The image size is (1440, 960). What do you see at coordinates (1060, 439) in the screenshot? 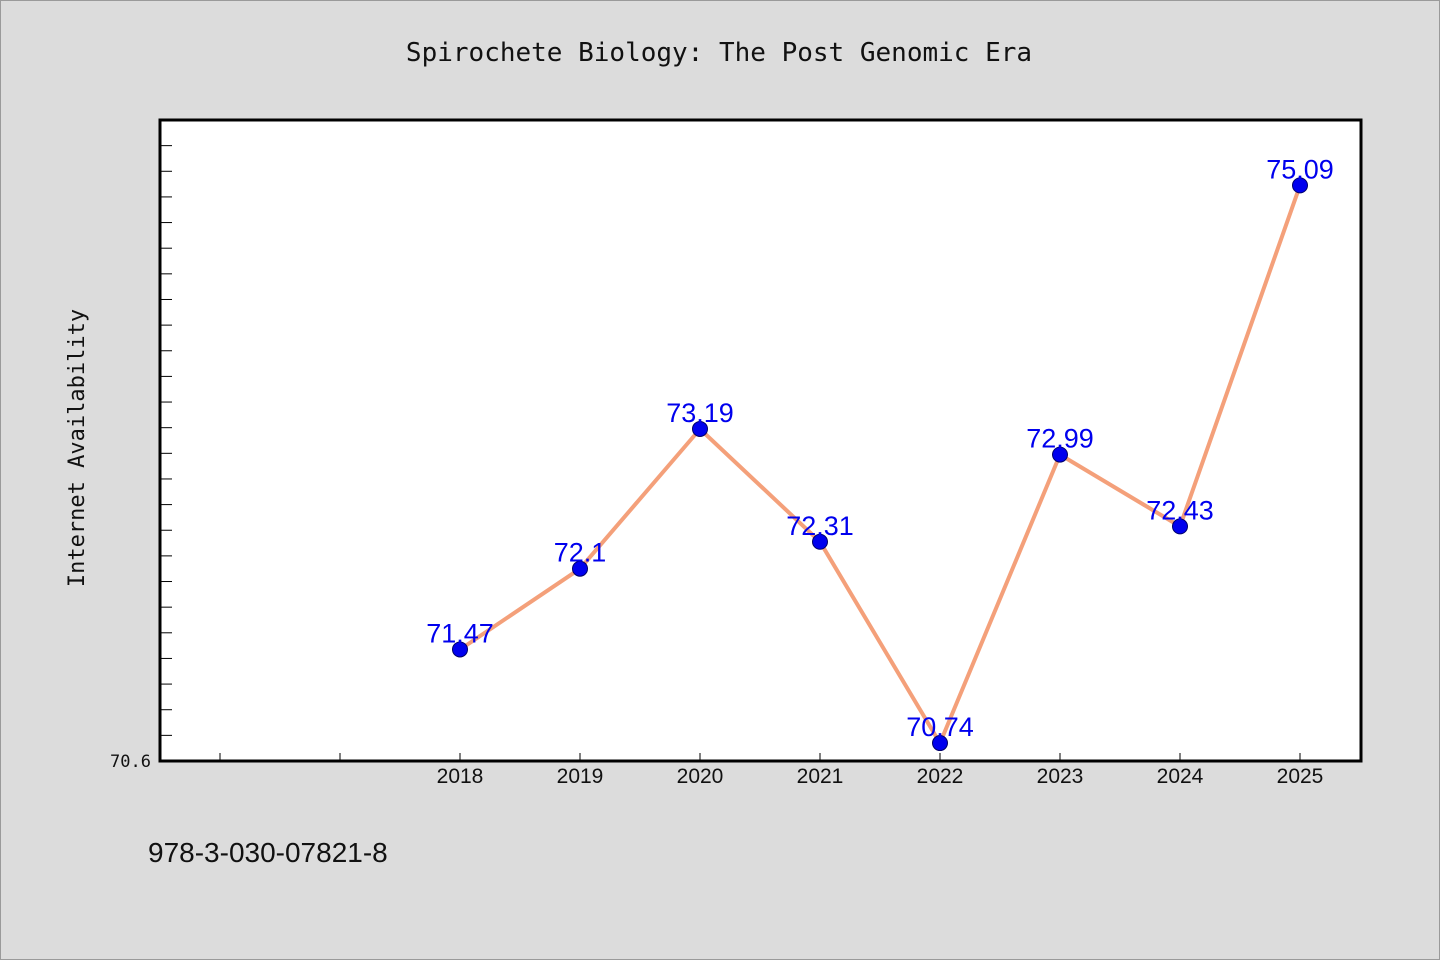
I see `data-point-label: 72.99` at bounding box center [1060, 439].